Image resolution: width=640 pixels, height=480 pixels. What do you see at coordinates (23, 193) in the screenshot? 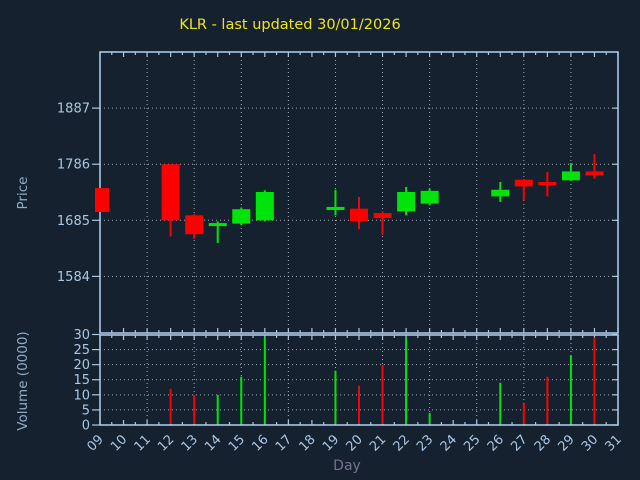
I see `price-axis-label: Price` at bounding box center [23, 193].